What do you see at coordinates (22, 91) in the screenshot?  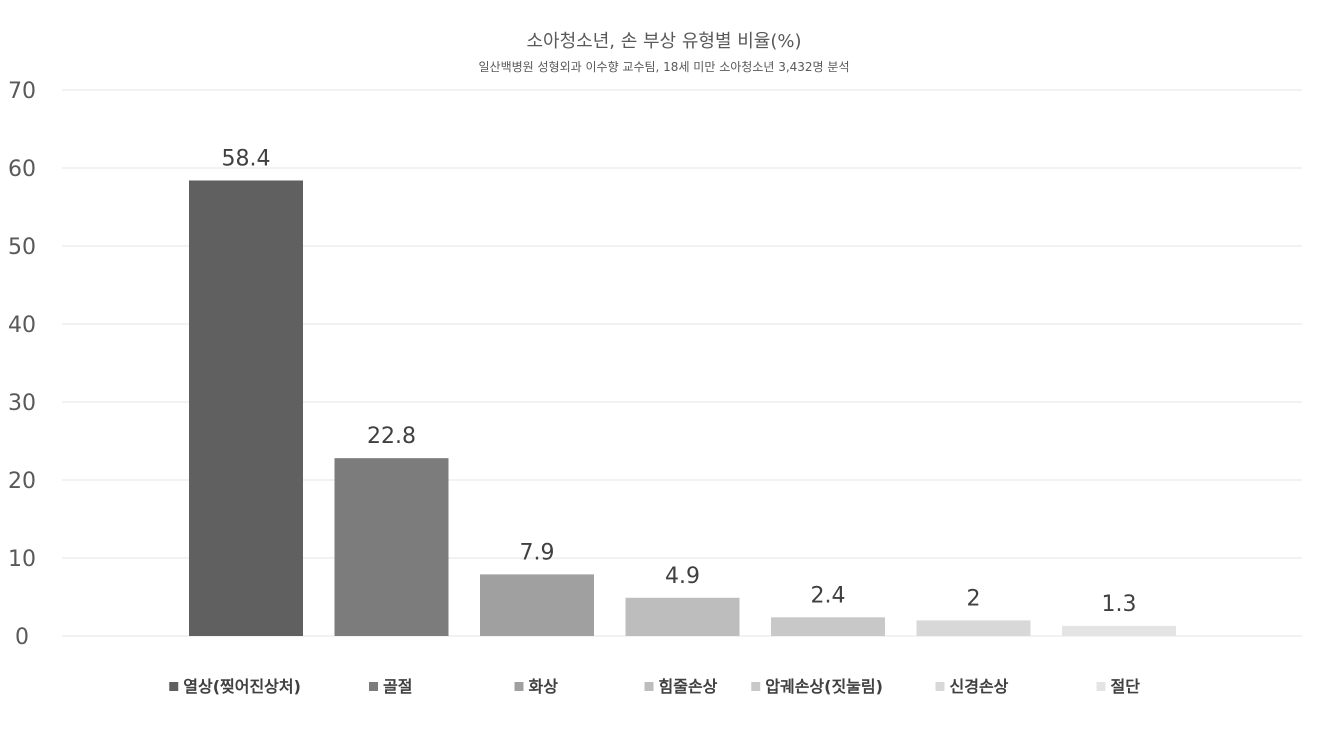 I see `y-tick-label: 70` at bounding box center [22, 91].